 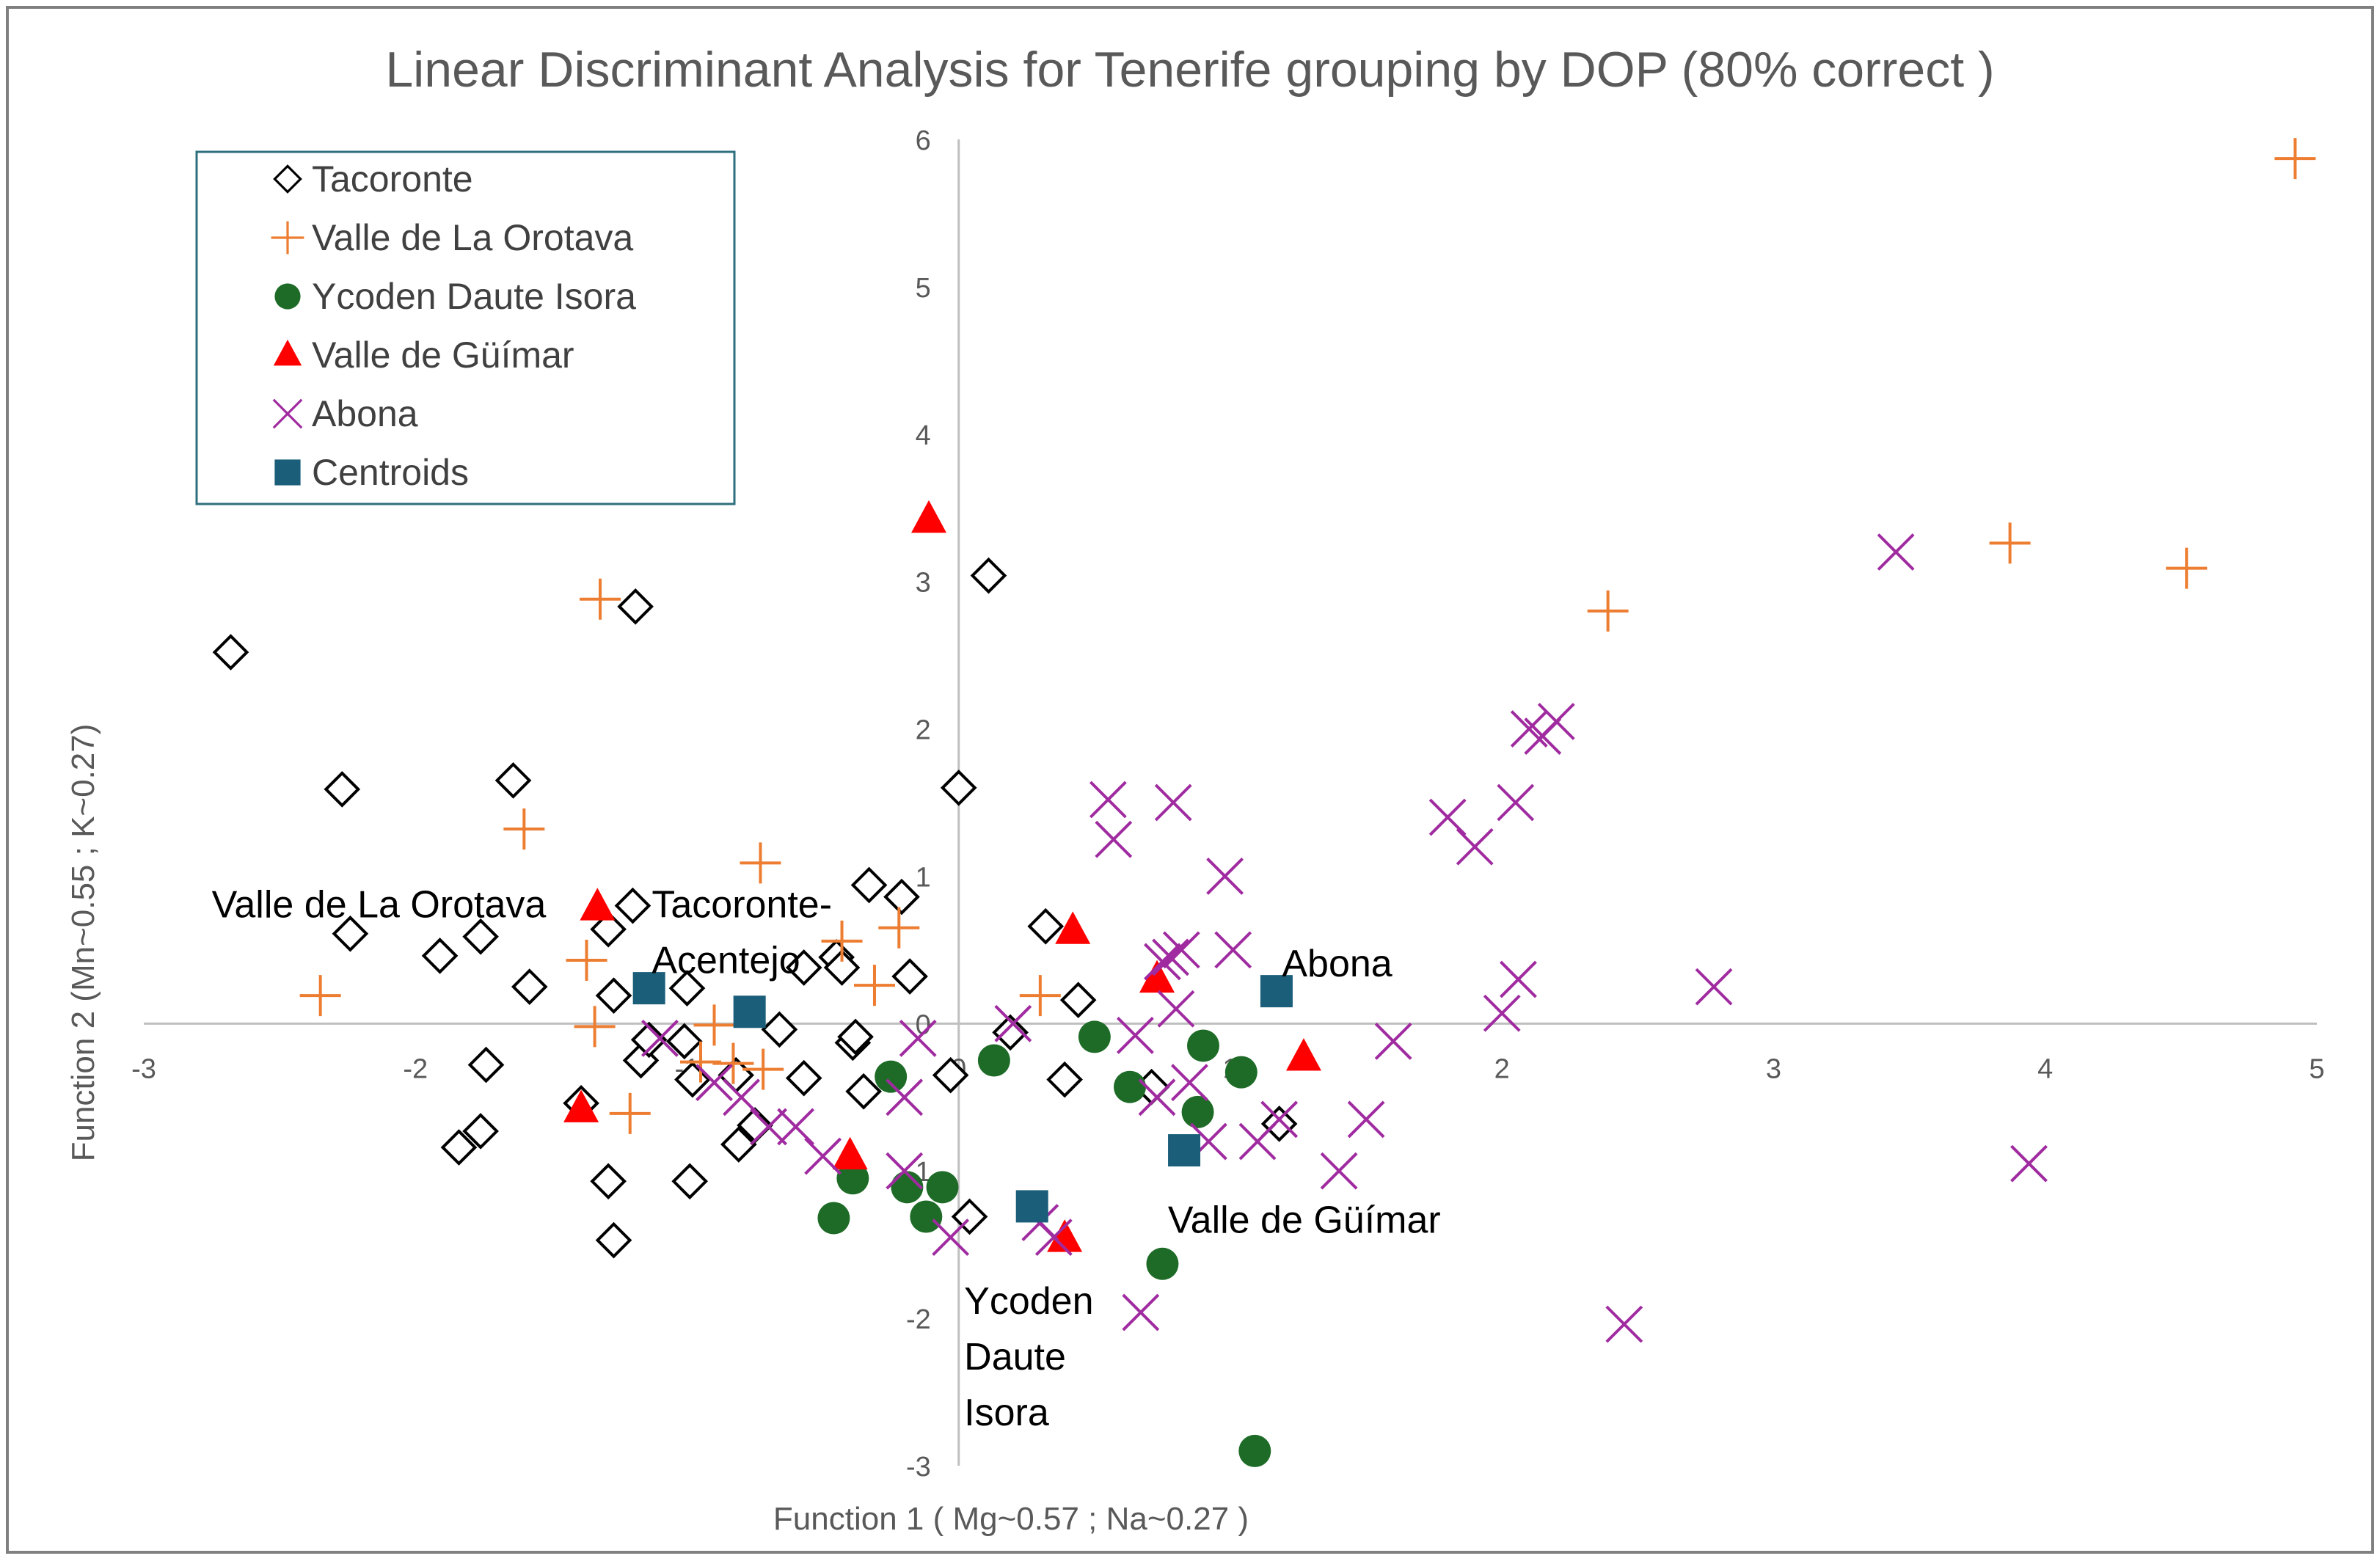 I want to click on legend-marker-centroids, so click(x=287, y=472).